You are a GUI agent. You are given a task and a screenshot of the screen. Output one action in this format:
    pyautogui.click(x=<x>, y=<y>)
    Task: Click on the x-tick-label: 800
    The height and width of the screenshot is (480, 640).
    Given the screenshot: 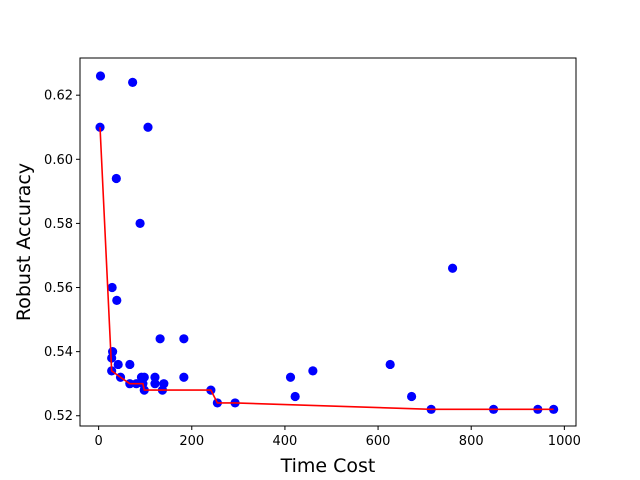 What is the action you would take?
    pyautogui.click(x=471, y=441)
    